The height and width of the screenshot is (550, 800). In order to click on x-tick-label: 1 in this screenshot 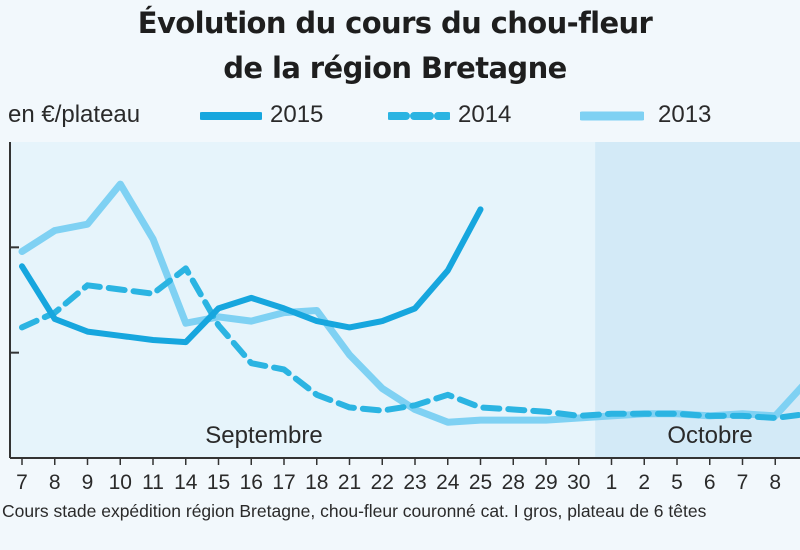, I will do `click(612, 482)`.